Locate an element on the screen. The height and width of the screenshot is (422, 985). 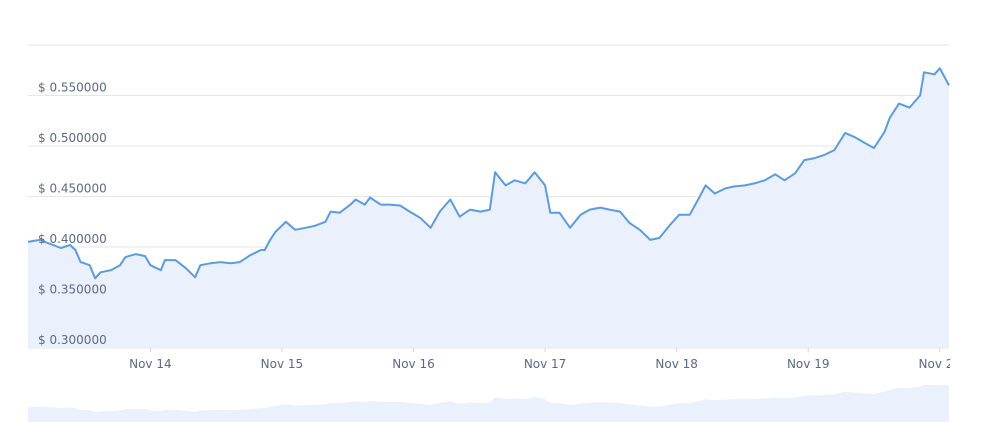
navigator-area is located at coordinates (488, 403).